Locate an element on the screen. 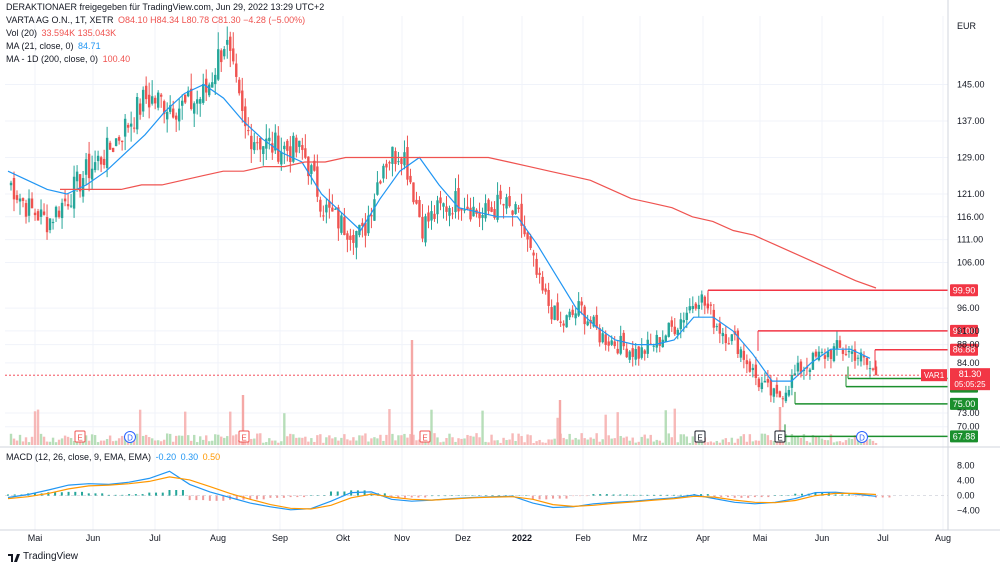 This screenshot has width=1000, height=569. ma21-label: MA (21, close, 0) is located at coordinates (40, 46).